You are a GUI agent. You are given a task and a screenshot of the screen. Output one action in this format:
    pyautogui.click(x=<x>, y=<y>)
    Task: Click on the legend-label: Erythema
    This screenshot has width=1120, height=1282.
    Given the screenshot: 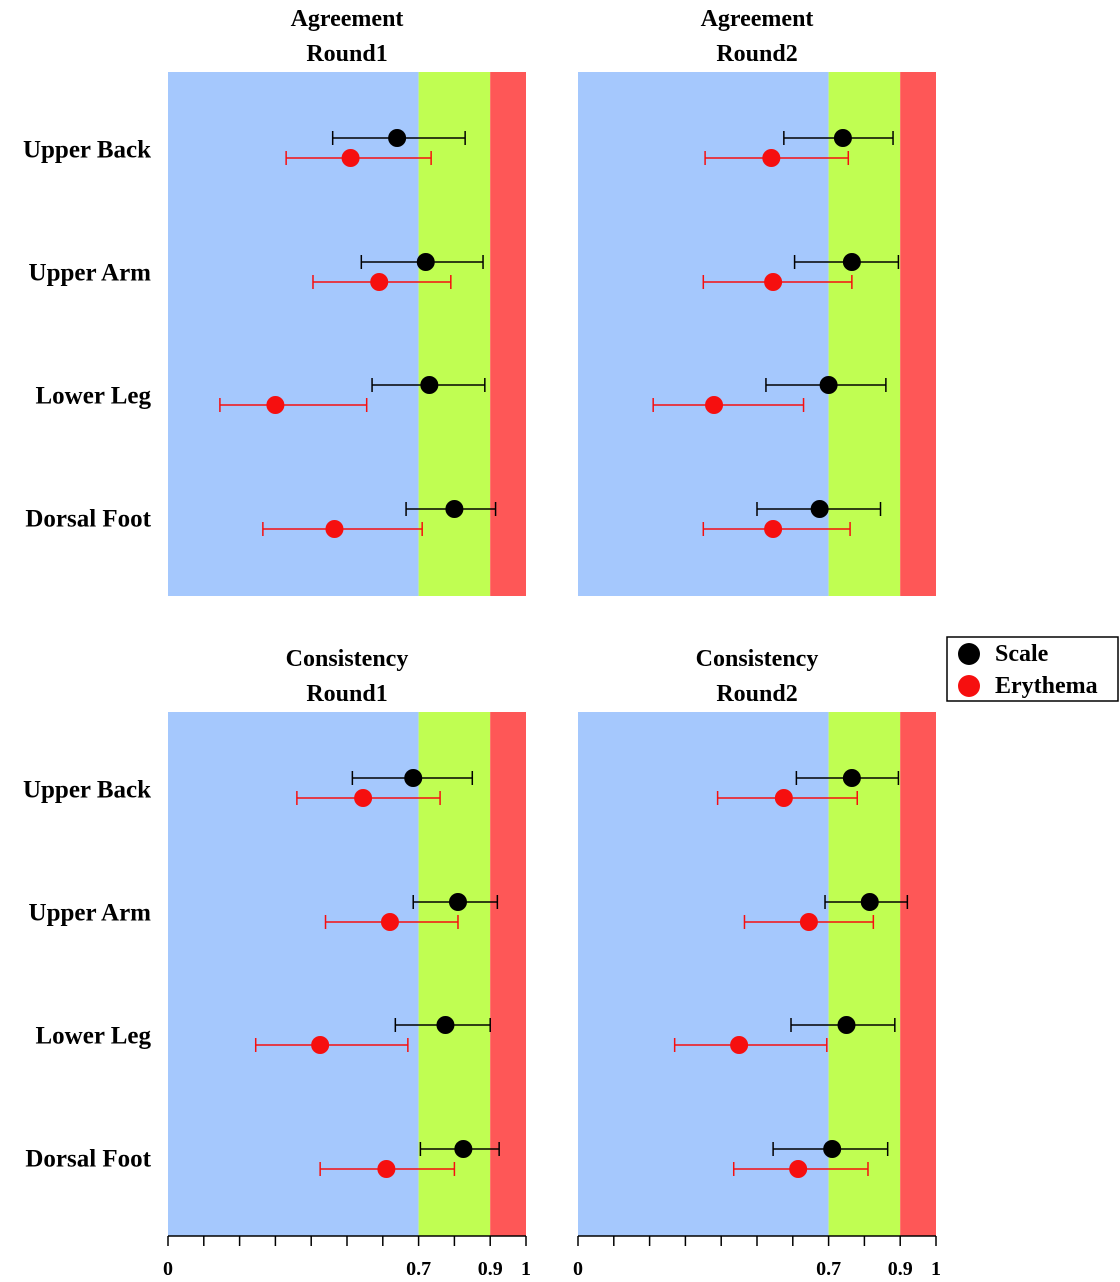 What is the action you would take?
    pyautogui.click(x=1046, y=686)
    